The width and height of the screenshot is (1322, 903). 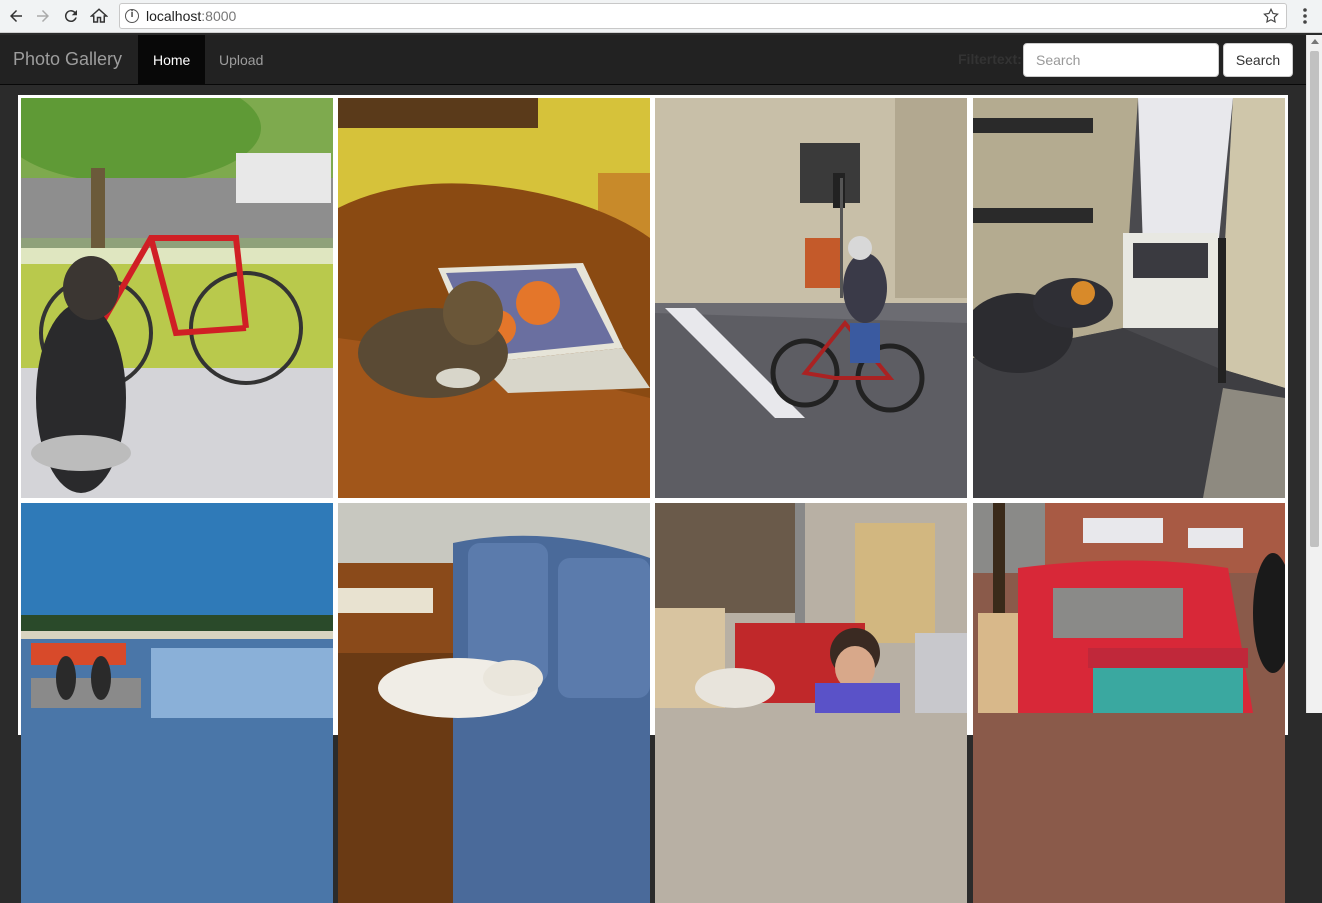 I want to click on reload-icon, so click(x=71, y=16).